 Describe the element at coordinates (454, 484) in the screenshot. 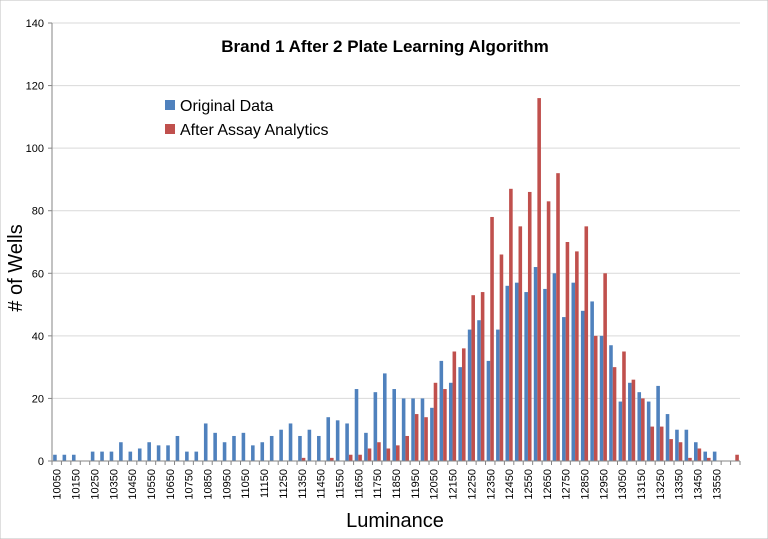

I see `x-tick-label: 12150` at that location.